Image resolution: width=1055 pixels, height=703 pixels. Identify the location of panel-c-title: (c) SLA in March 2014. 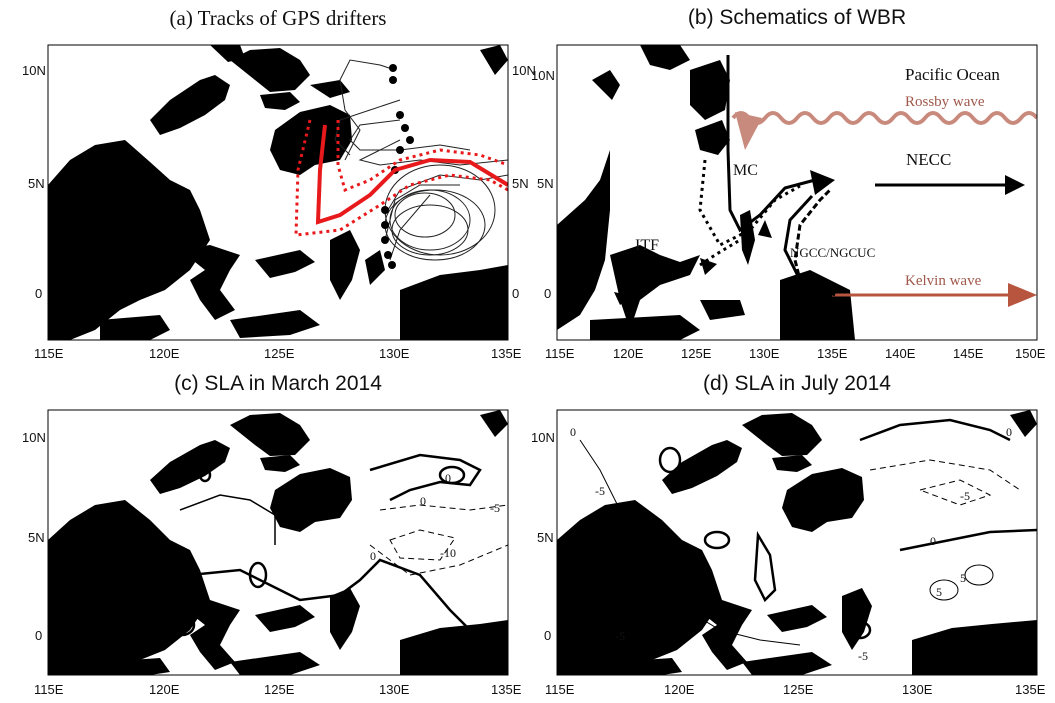
(278, 383).